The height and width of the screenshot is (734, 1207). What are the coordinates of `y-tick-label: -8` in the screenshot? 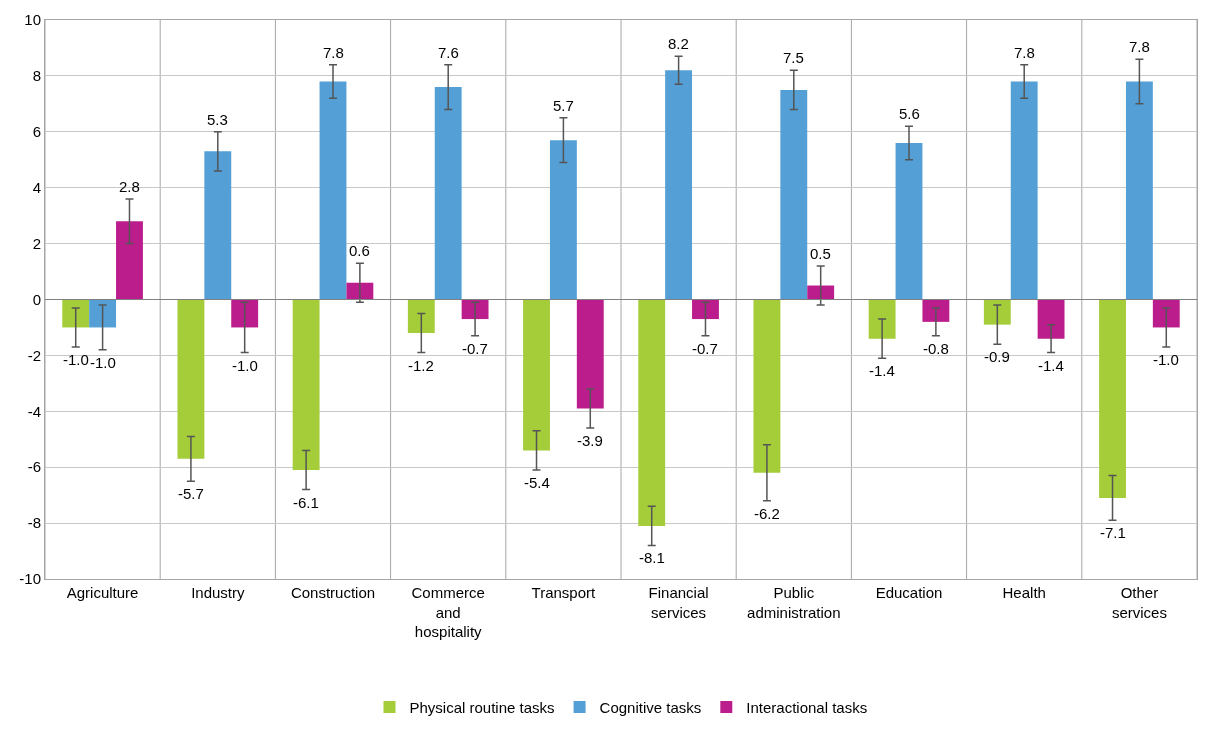 It's located at (34, 523).